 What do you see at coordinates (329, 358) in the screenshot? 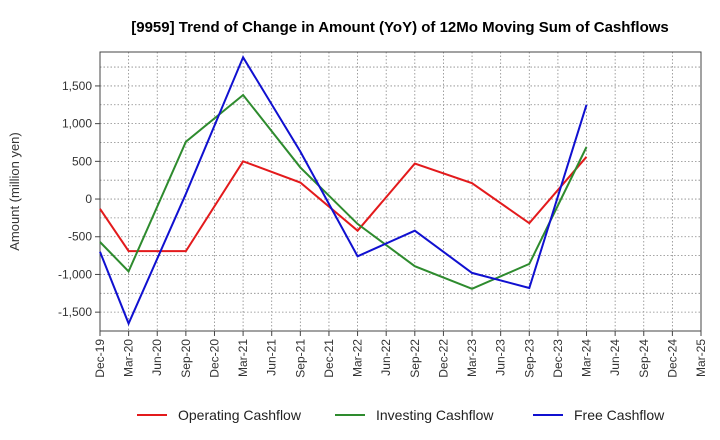
I see `x-tick-label: Dec-21` at bounding box center [329, 358].